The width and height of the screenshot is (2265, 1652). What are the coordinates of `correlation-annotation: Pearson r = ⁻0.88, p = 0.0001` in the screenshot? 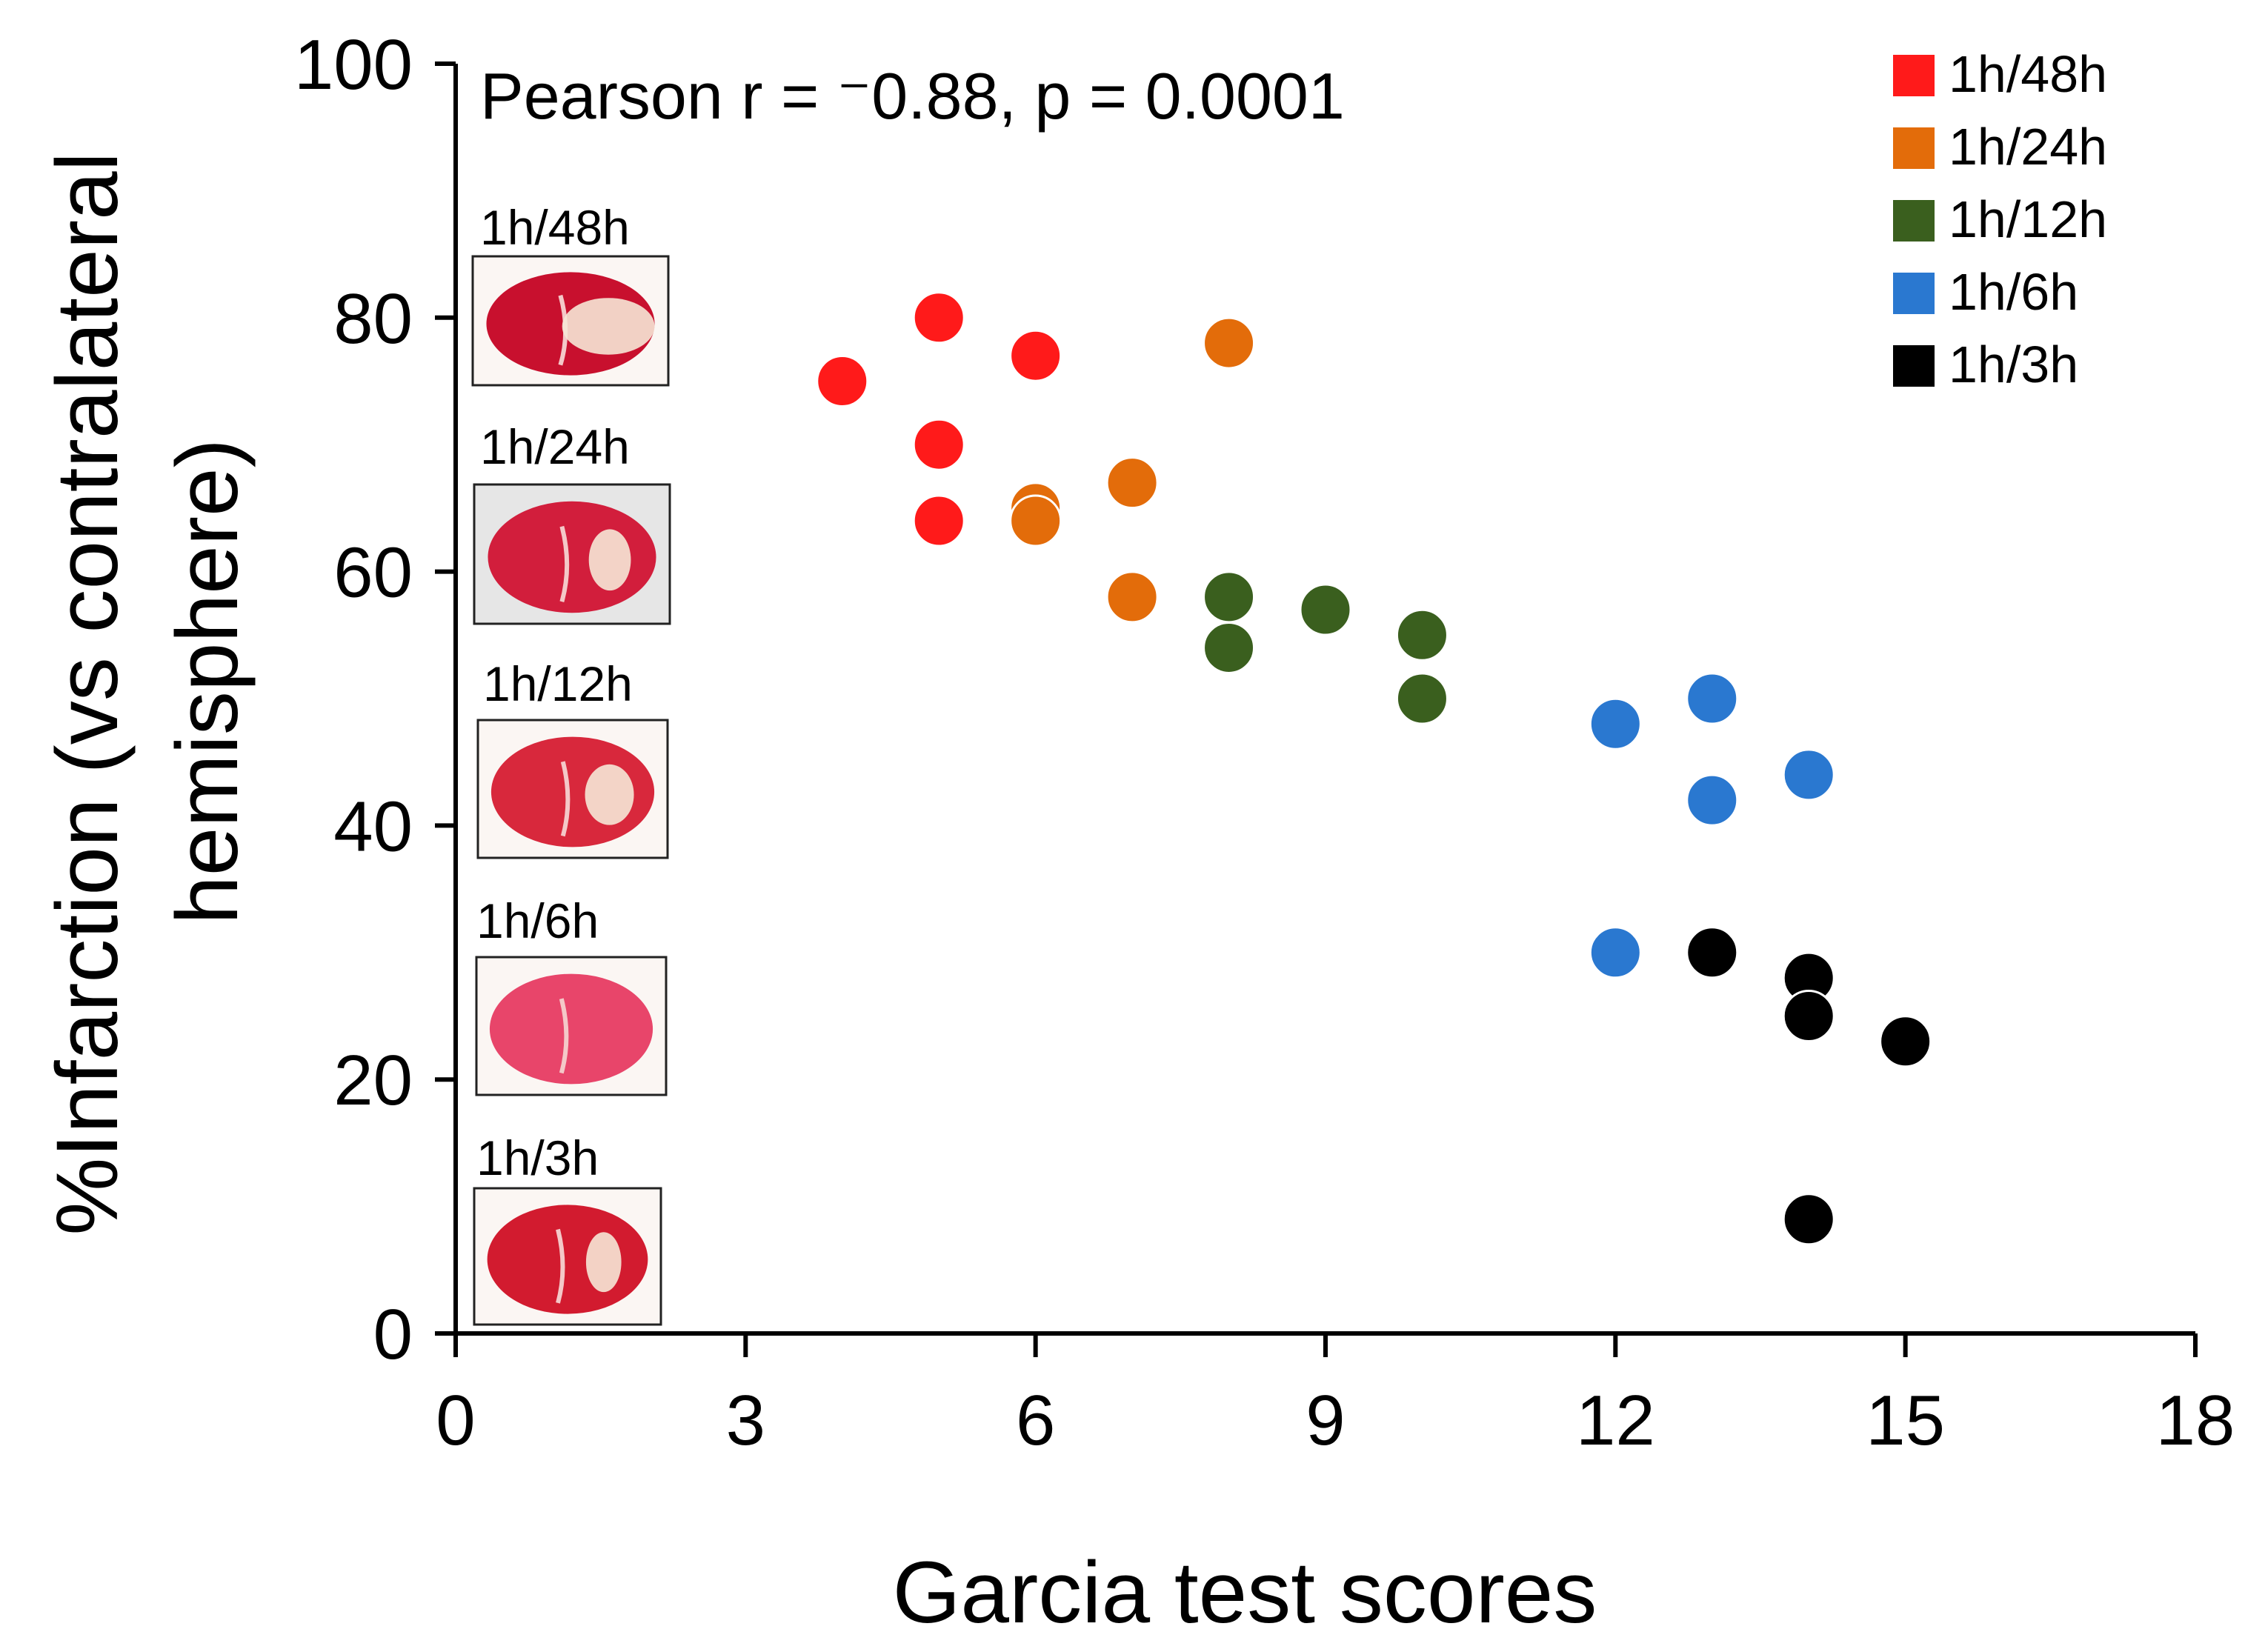 It's located at (912, 96).